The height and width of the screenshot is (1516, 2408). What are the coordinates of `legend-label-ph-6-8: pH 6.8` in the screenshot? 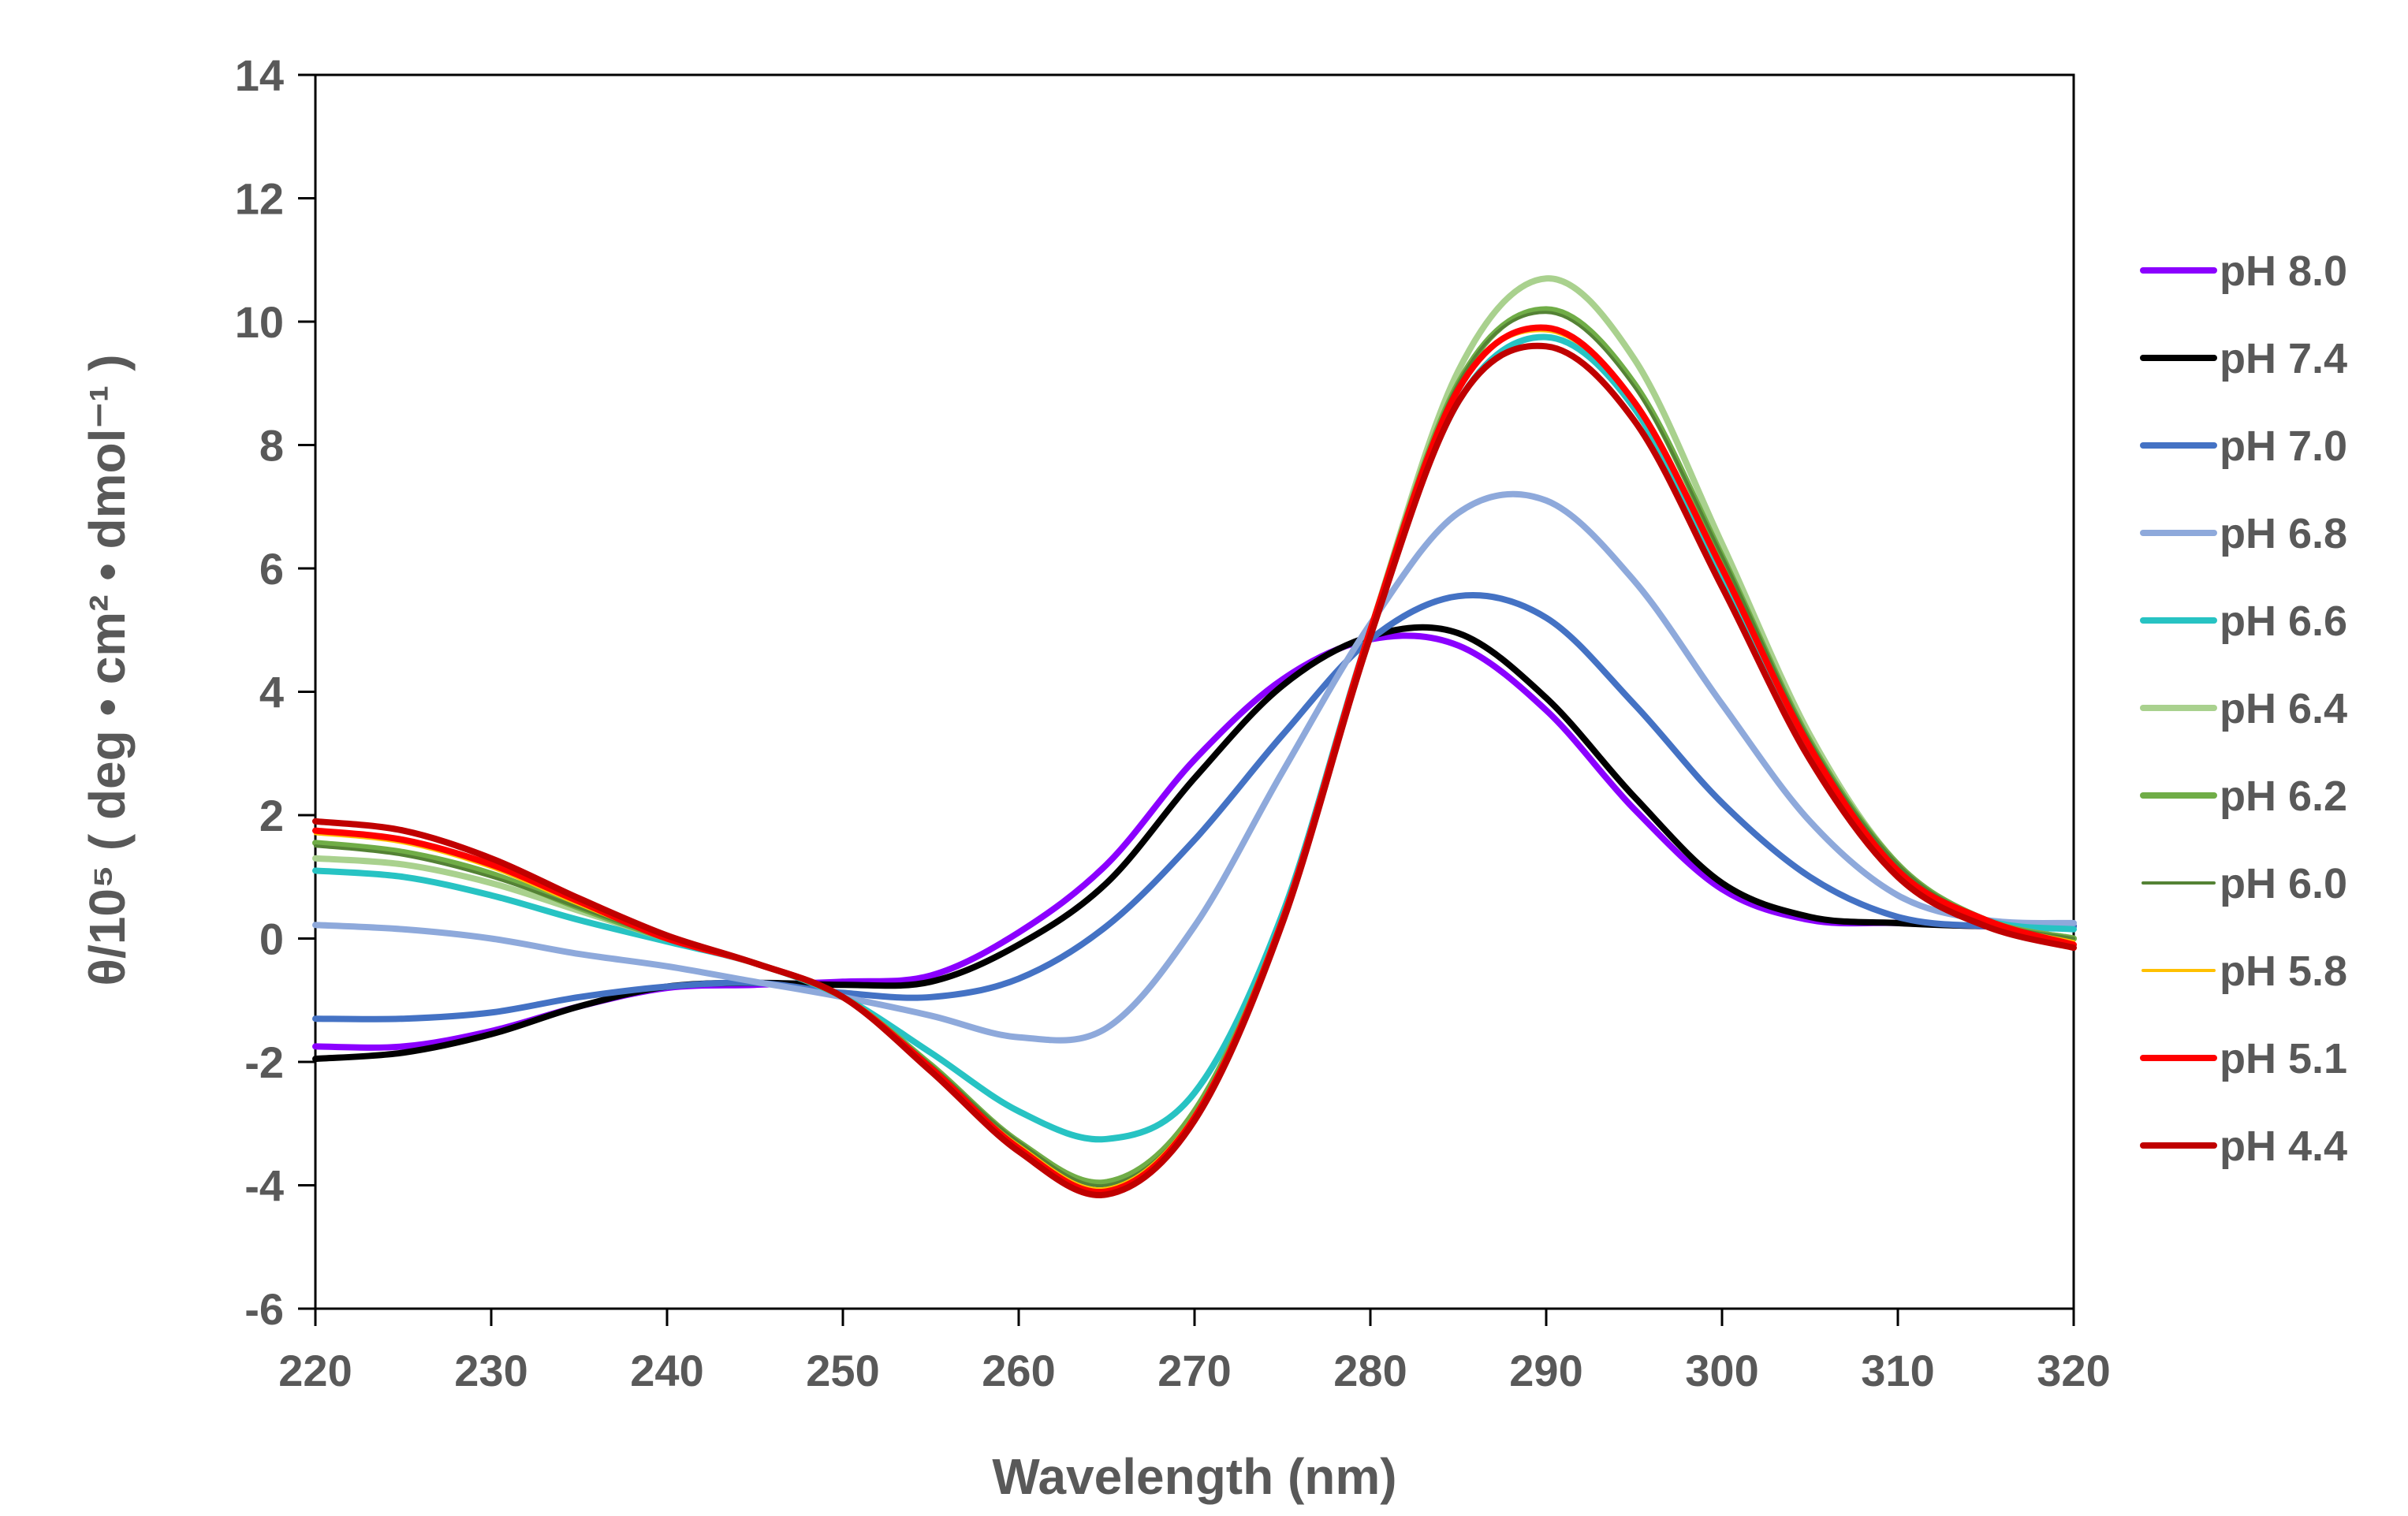 It's located at (2283, 533).